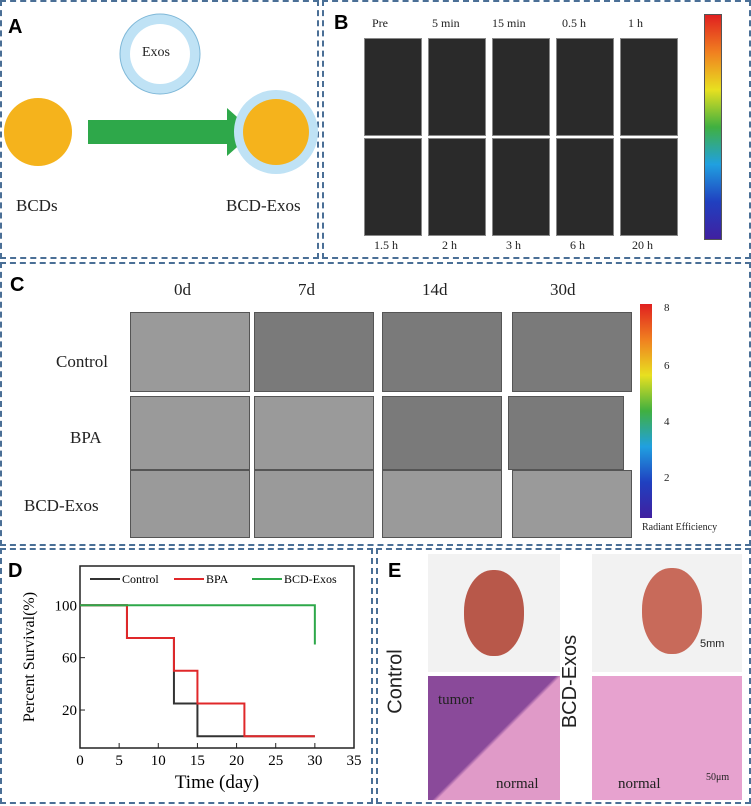 The image size is (751, 806). What do you see at coordinates (80, 761) in the screenshot?
I see `x-tick-label: 0` at bounding box center [80, 761].